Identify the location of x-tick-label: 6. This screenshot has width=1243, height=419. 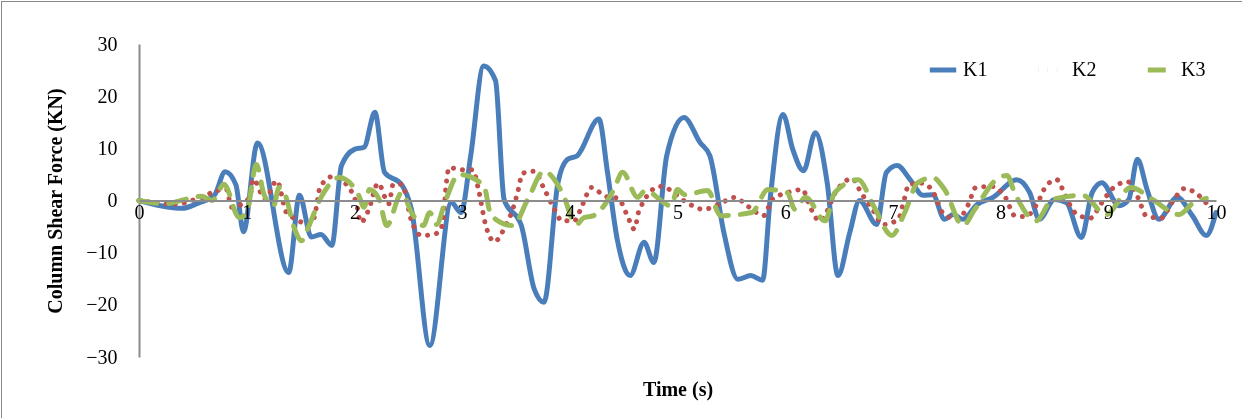
(785, 212).